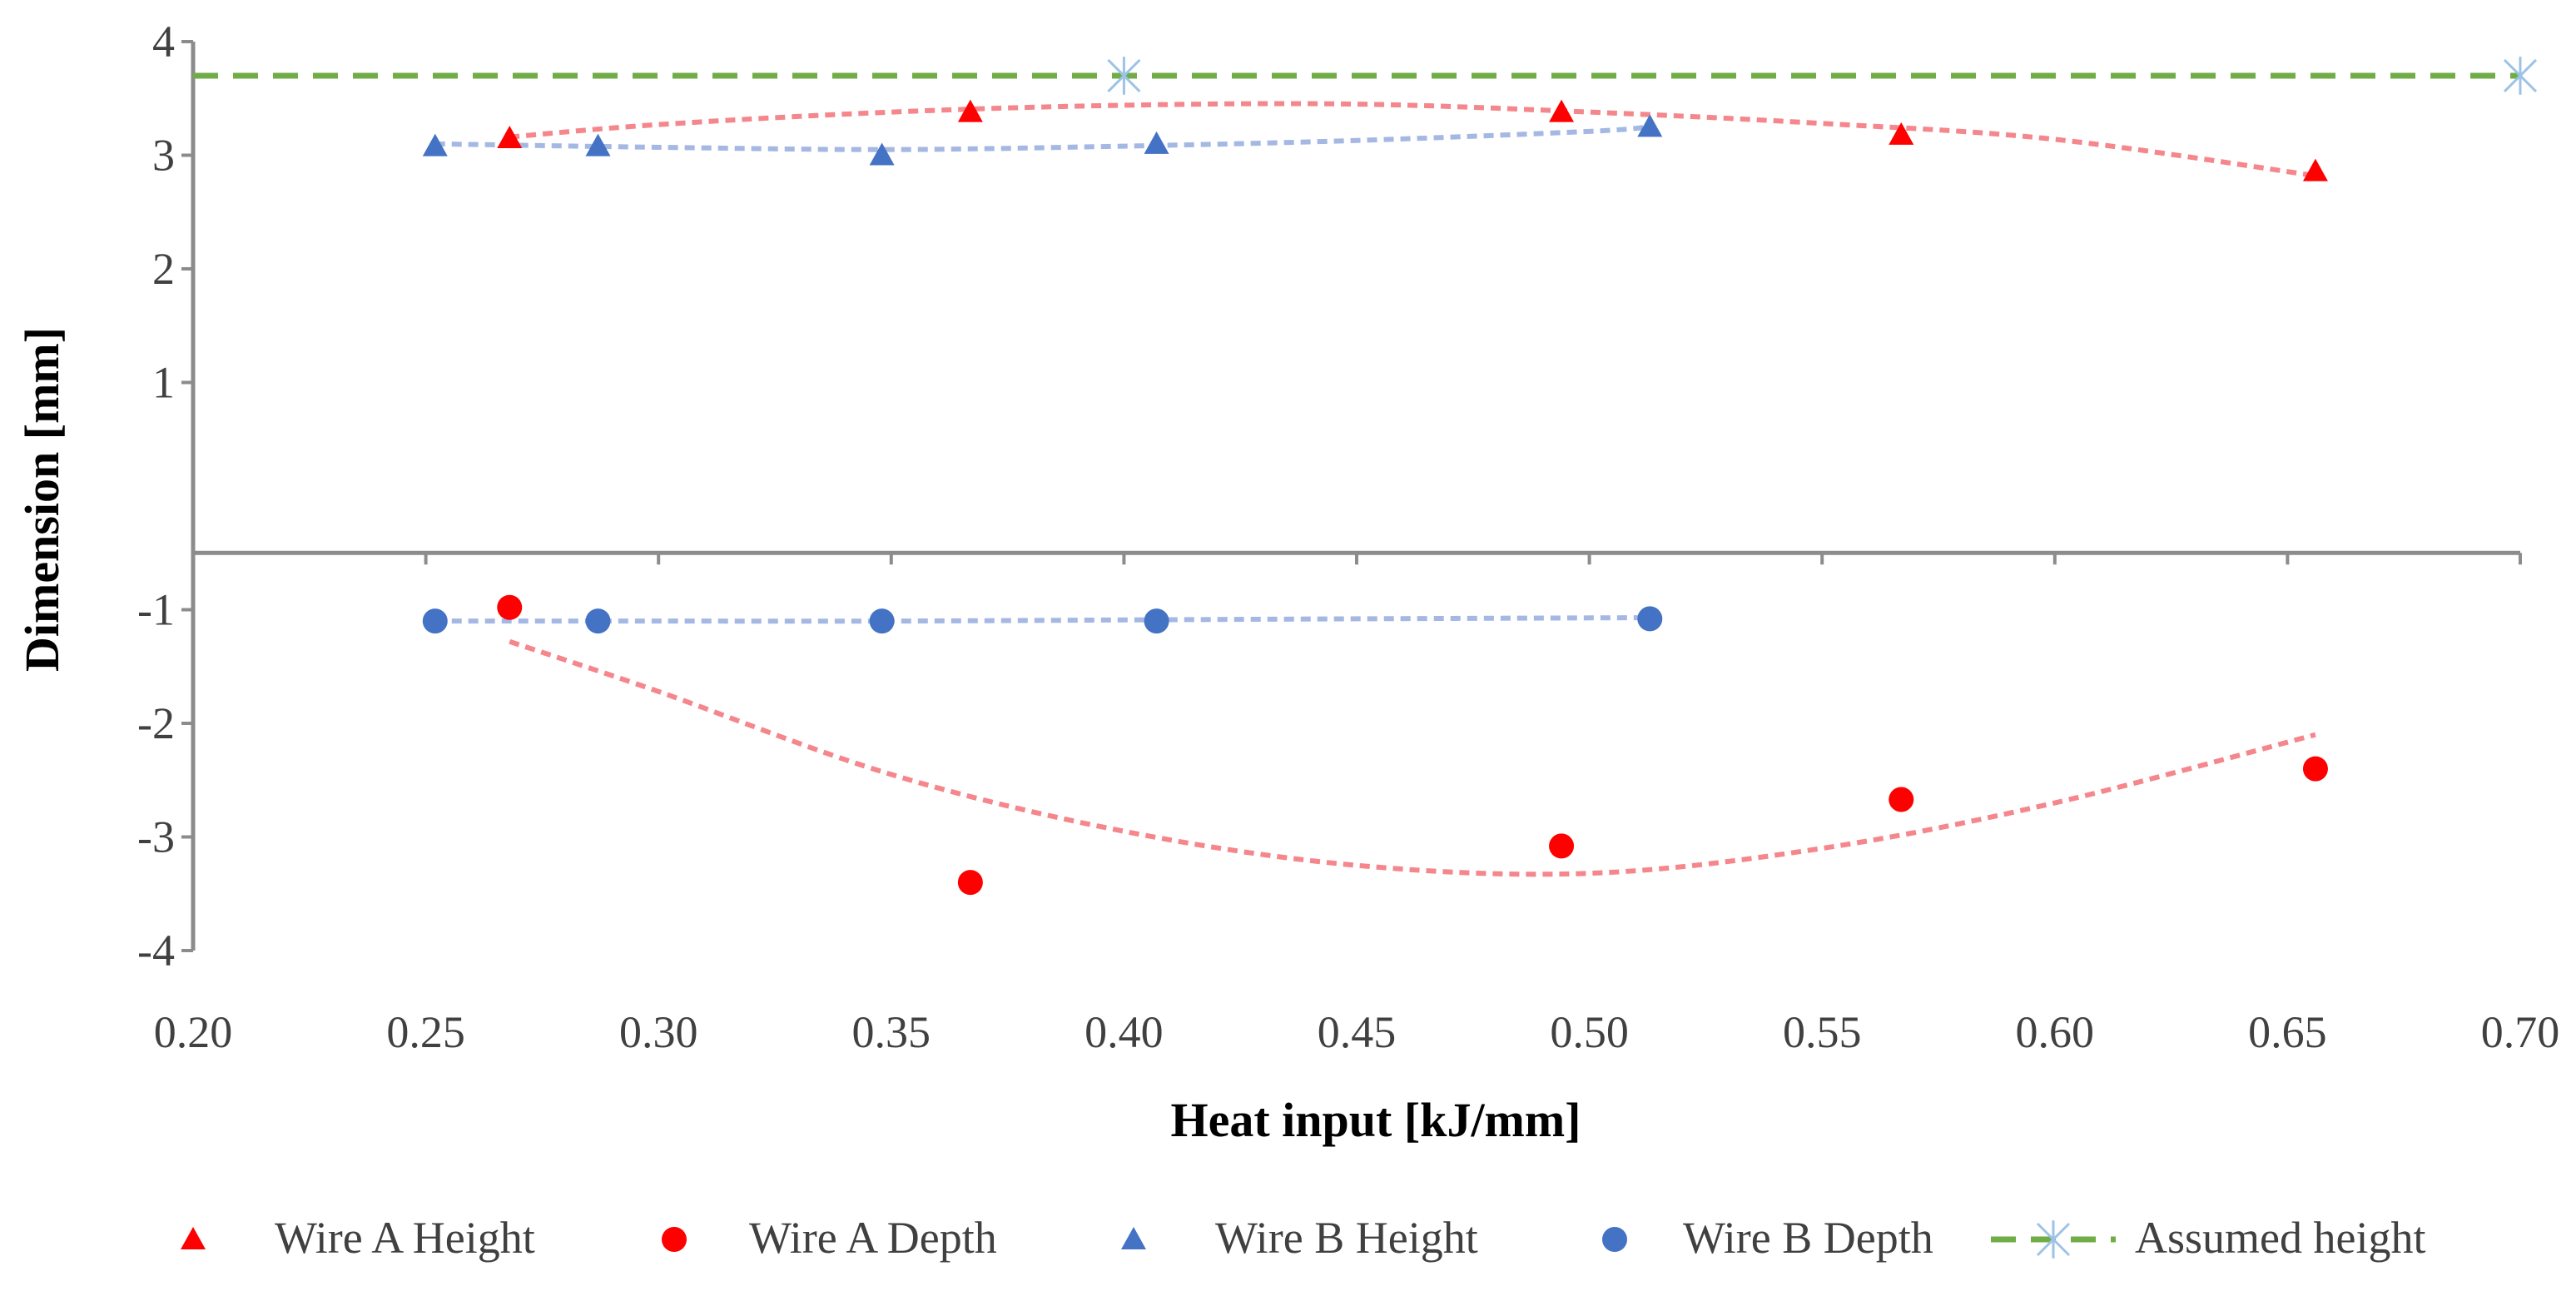 Image resolution: width=2576 pixels, height=1296 pixels. What do you see at coordinates (2520, 1032) in the screenshot?
I see `x-tick-label: 0.70` at bounding box center [2520, 1032].